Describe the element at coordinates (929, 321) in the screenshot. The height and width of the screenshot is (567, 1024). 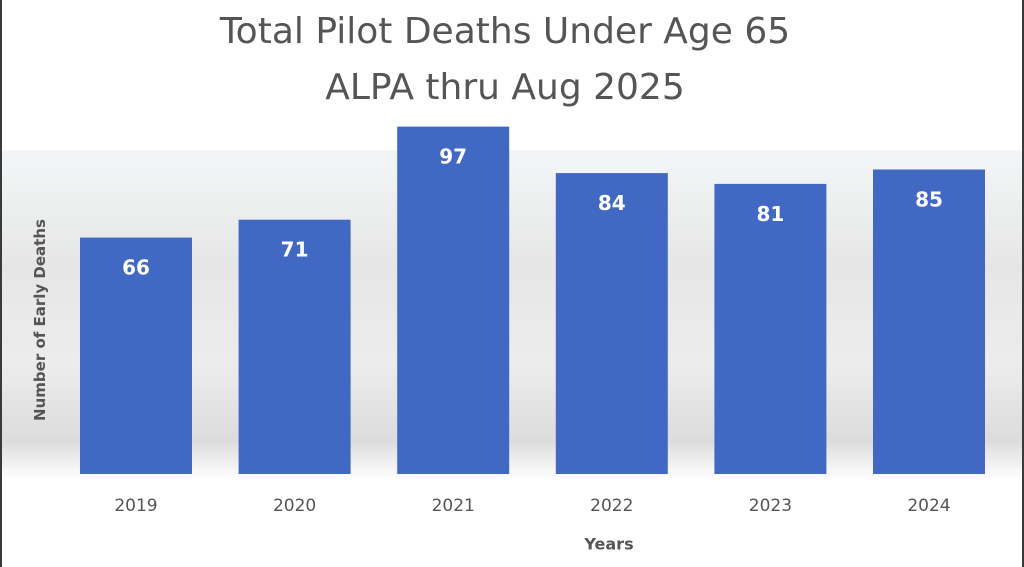
I see `bar-2024` at that location.